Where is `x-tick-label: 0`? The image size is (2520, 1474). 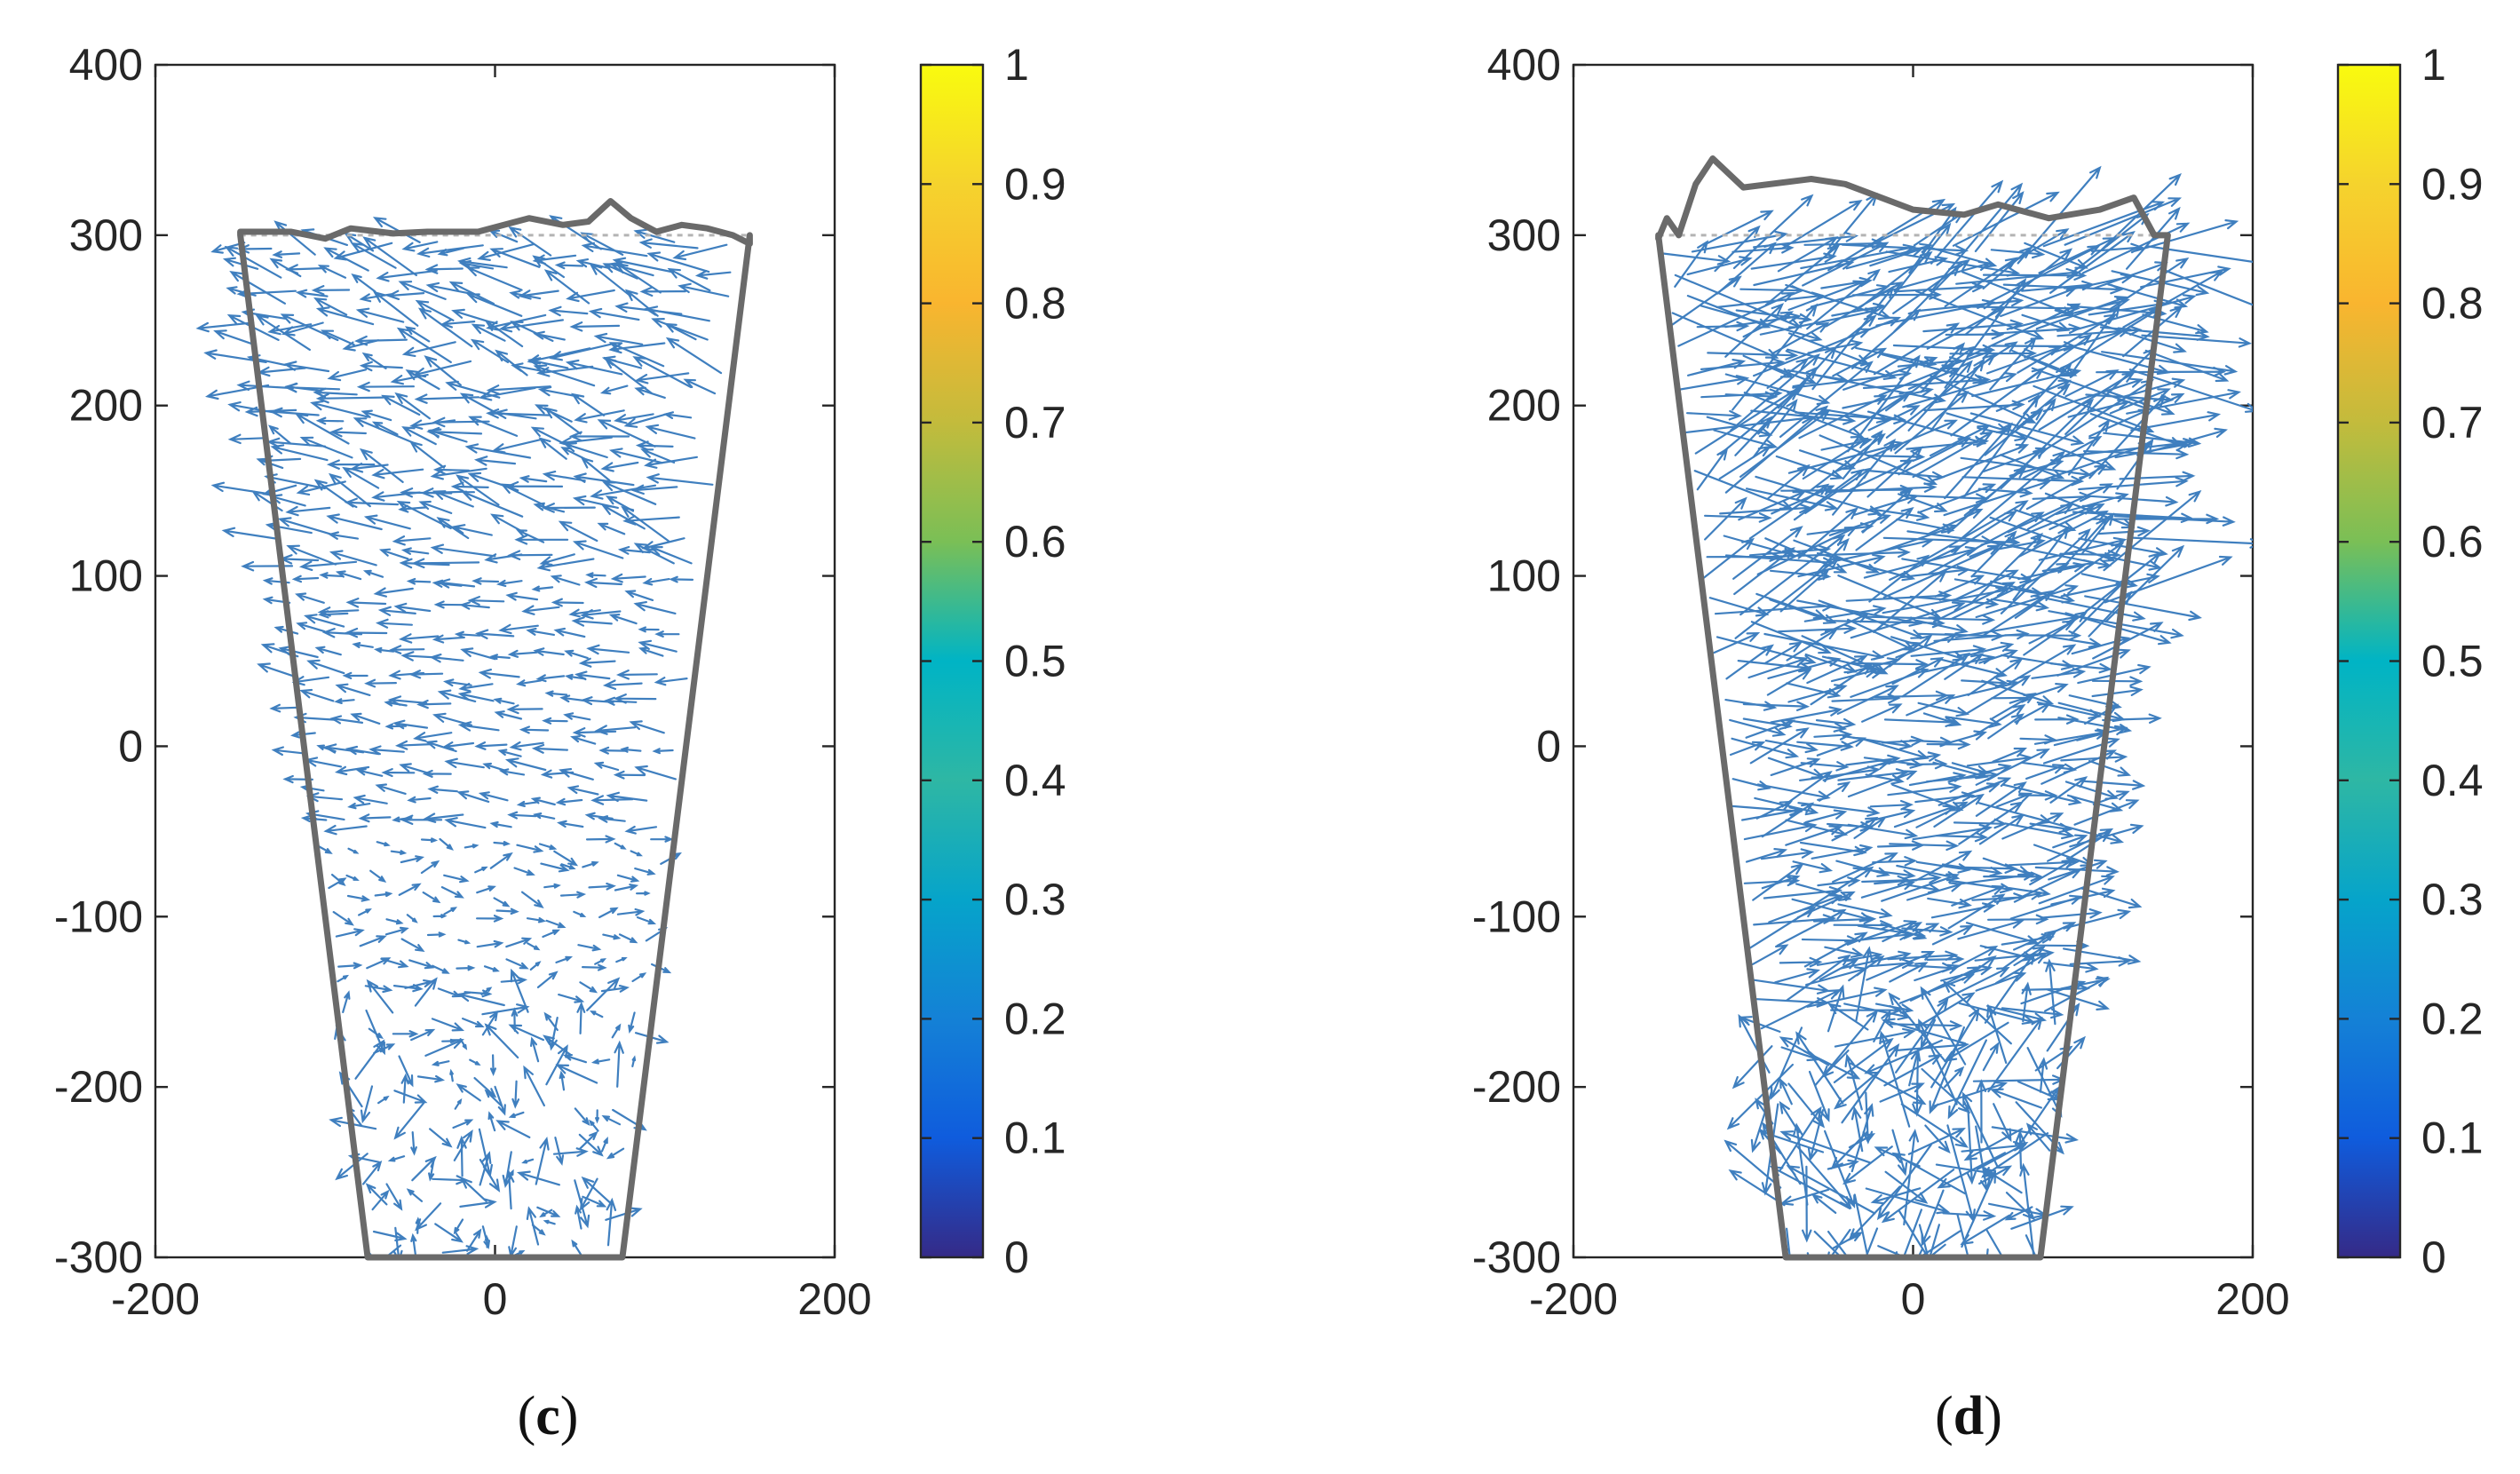 x-tick-label: 0 is located at coordinates (1913, 1299).